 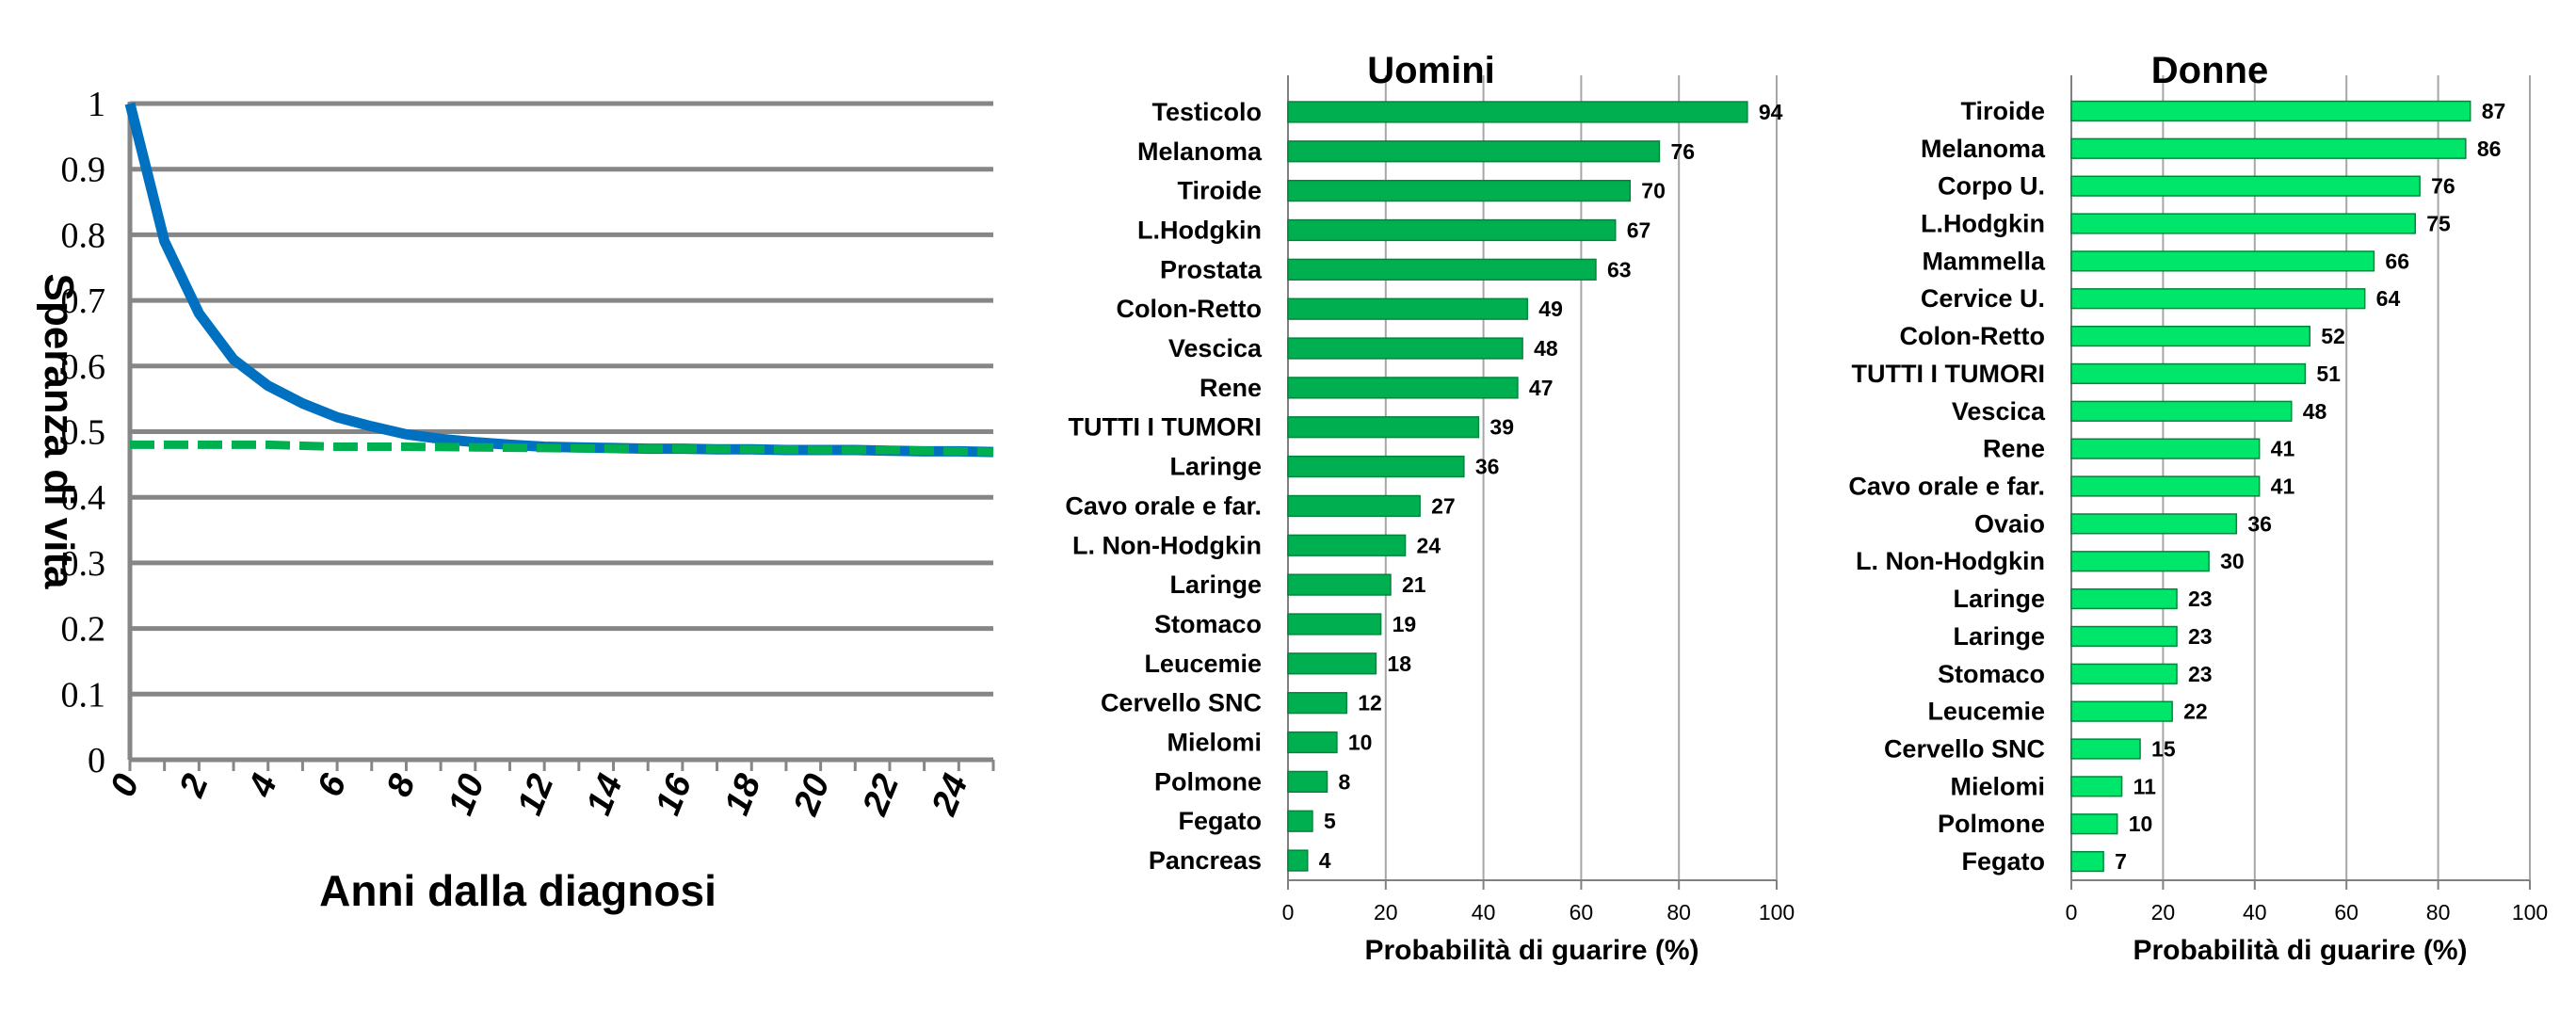 What do you see at coordinates (605, 795) in the screenshot?
I see `x-tick-label: 14` at bounding box center [605, 795].